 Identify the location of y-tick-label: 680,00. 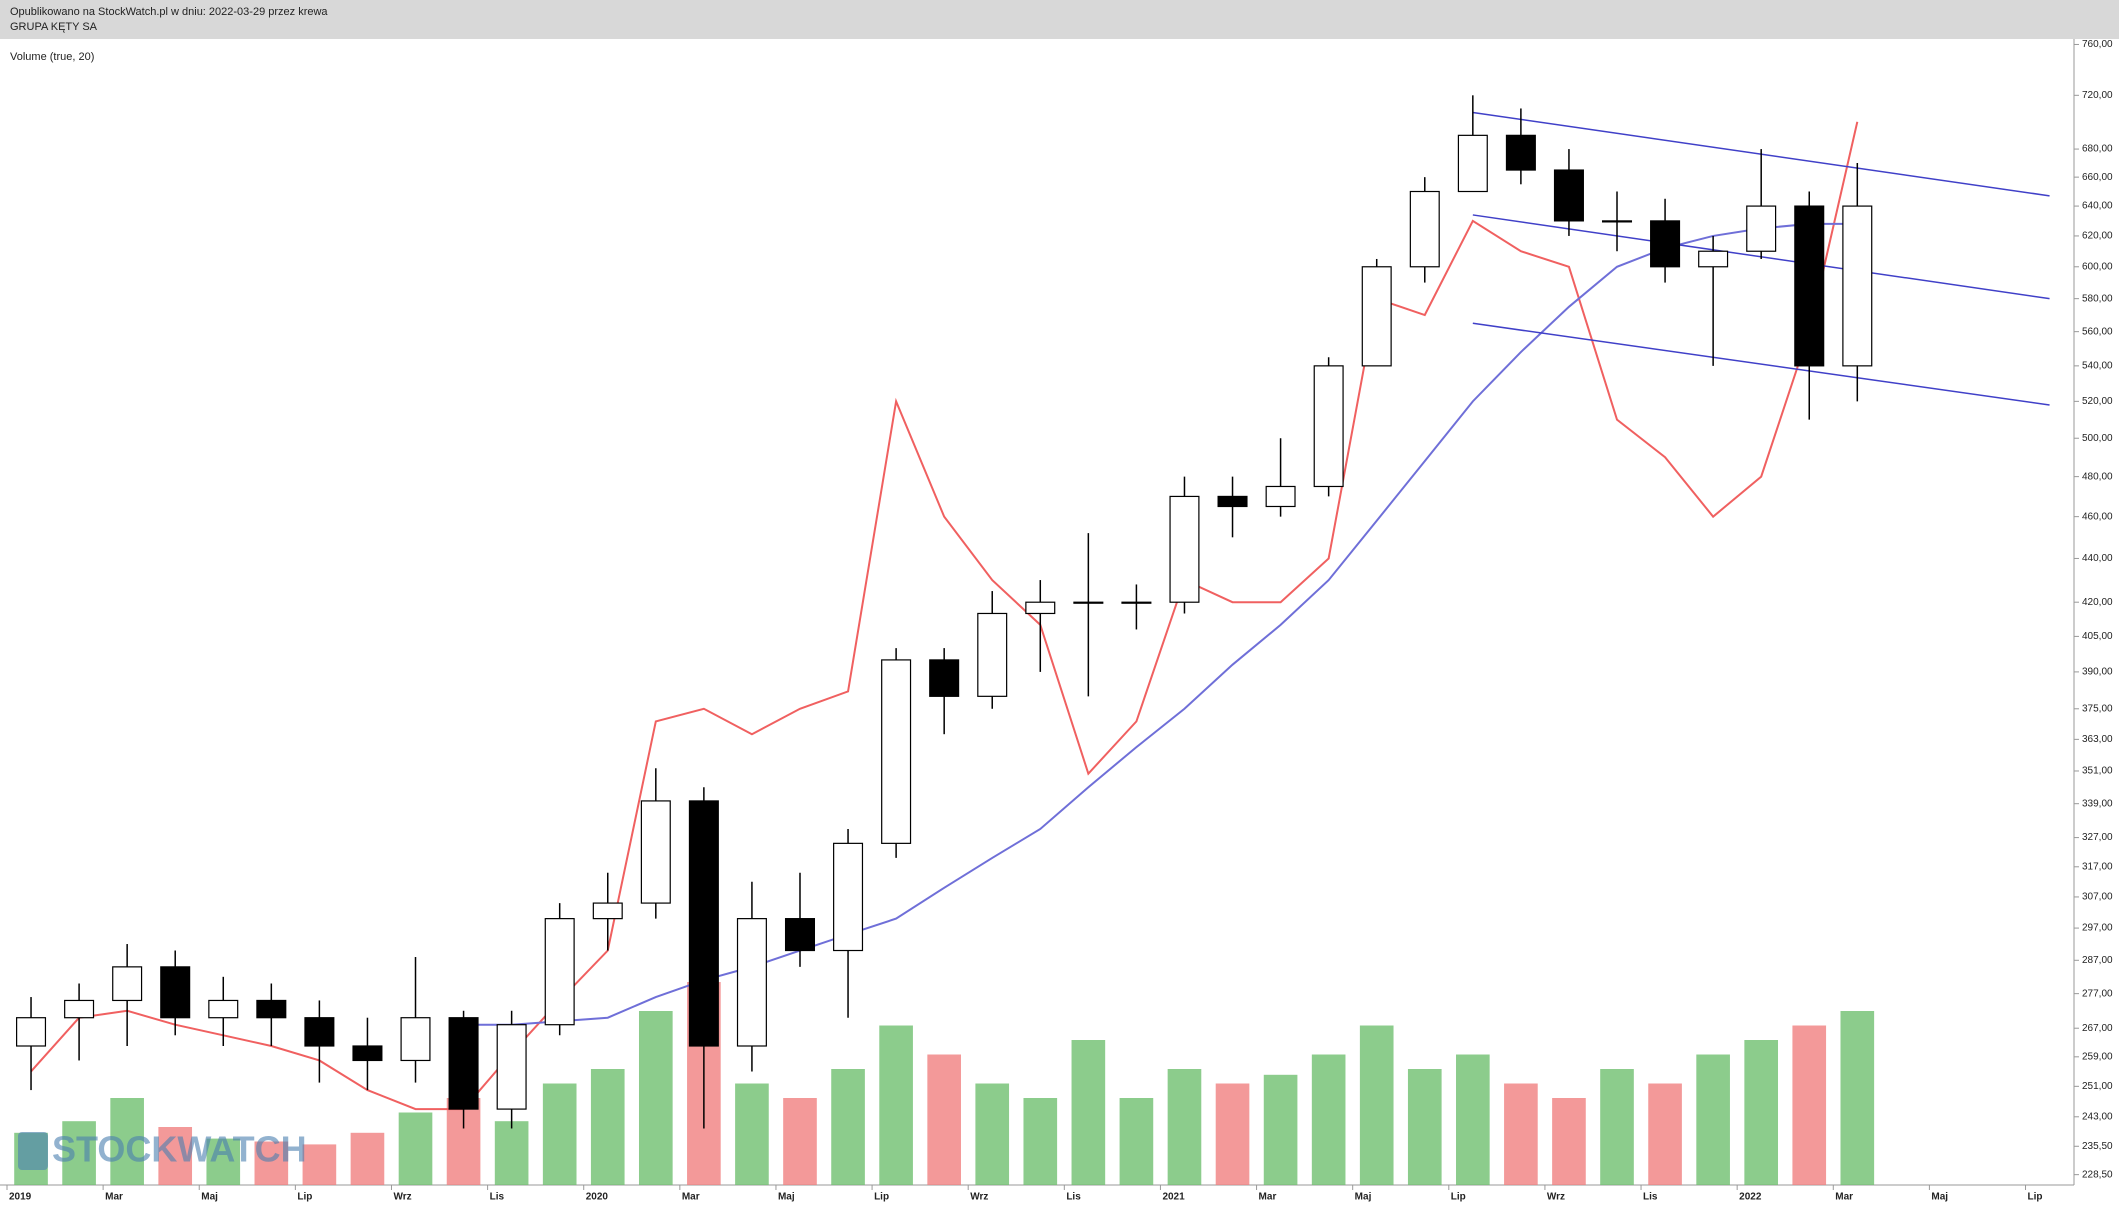
(2097, 149).